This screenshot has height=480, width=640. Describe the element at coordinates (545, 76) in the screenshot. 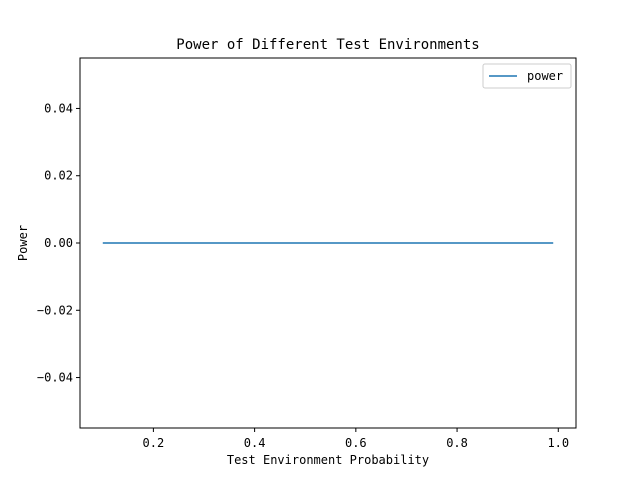

I see `legend-label-power: power` at that location.